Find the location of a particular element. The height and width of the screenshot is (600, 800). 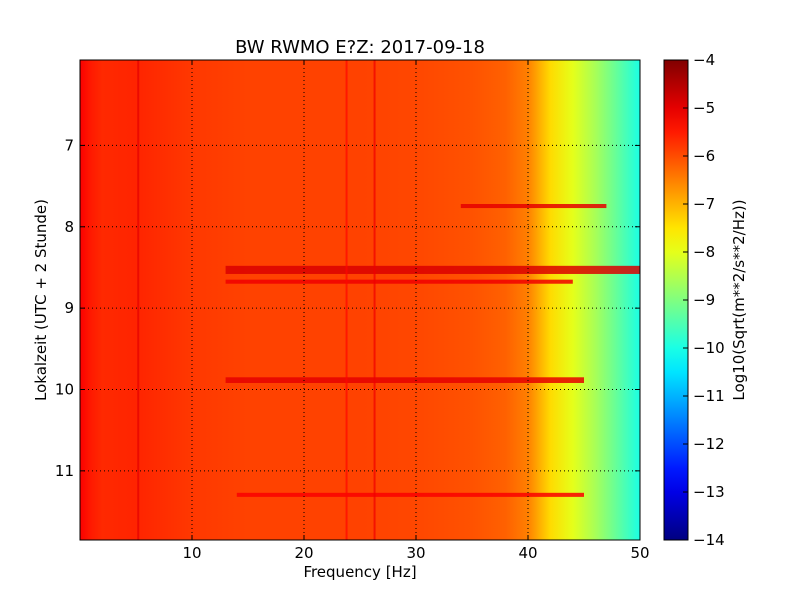

y-tick-label: 10 is located at coordinates (64, 389).